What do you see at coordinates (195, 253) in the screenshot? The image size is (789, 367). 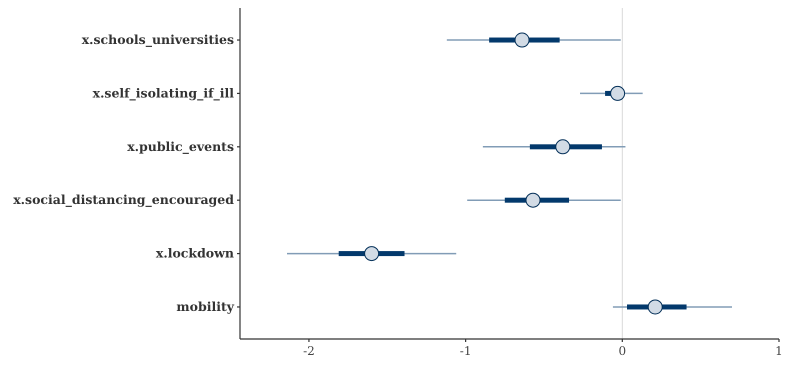 I see `y-tick-label: x.lockdown` at bounding box center [195, 253].